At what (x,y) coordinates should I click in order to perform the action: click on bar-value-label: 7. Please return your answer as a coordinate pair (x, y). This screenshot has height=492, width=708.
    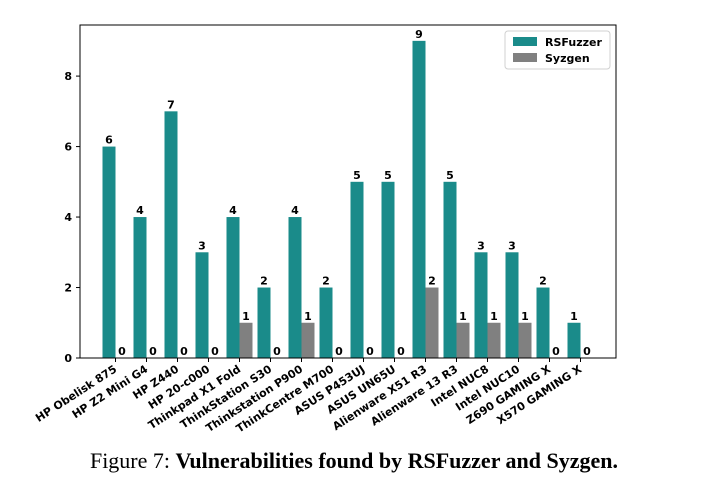
    Looking at the image, I should click on (171, 104).